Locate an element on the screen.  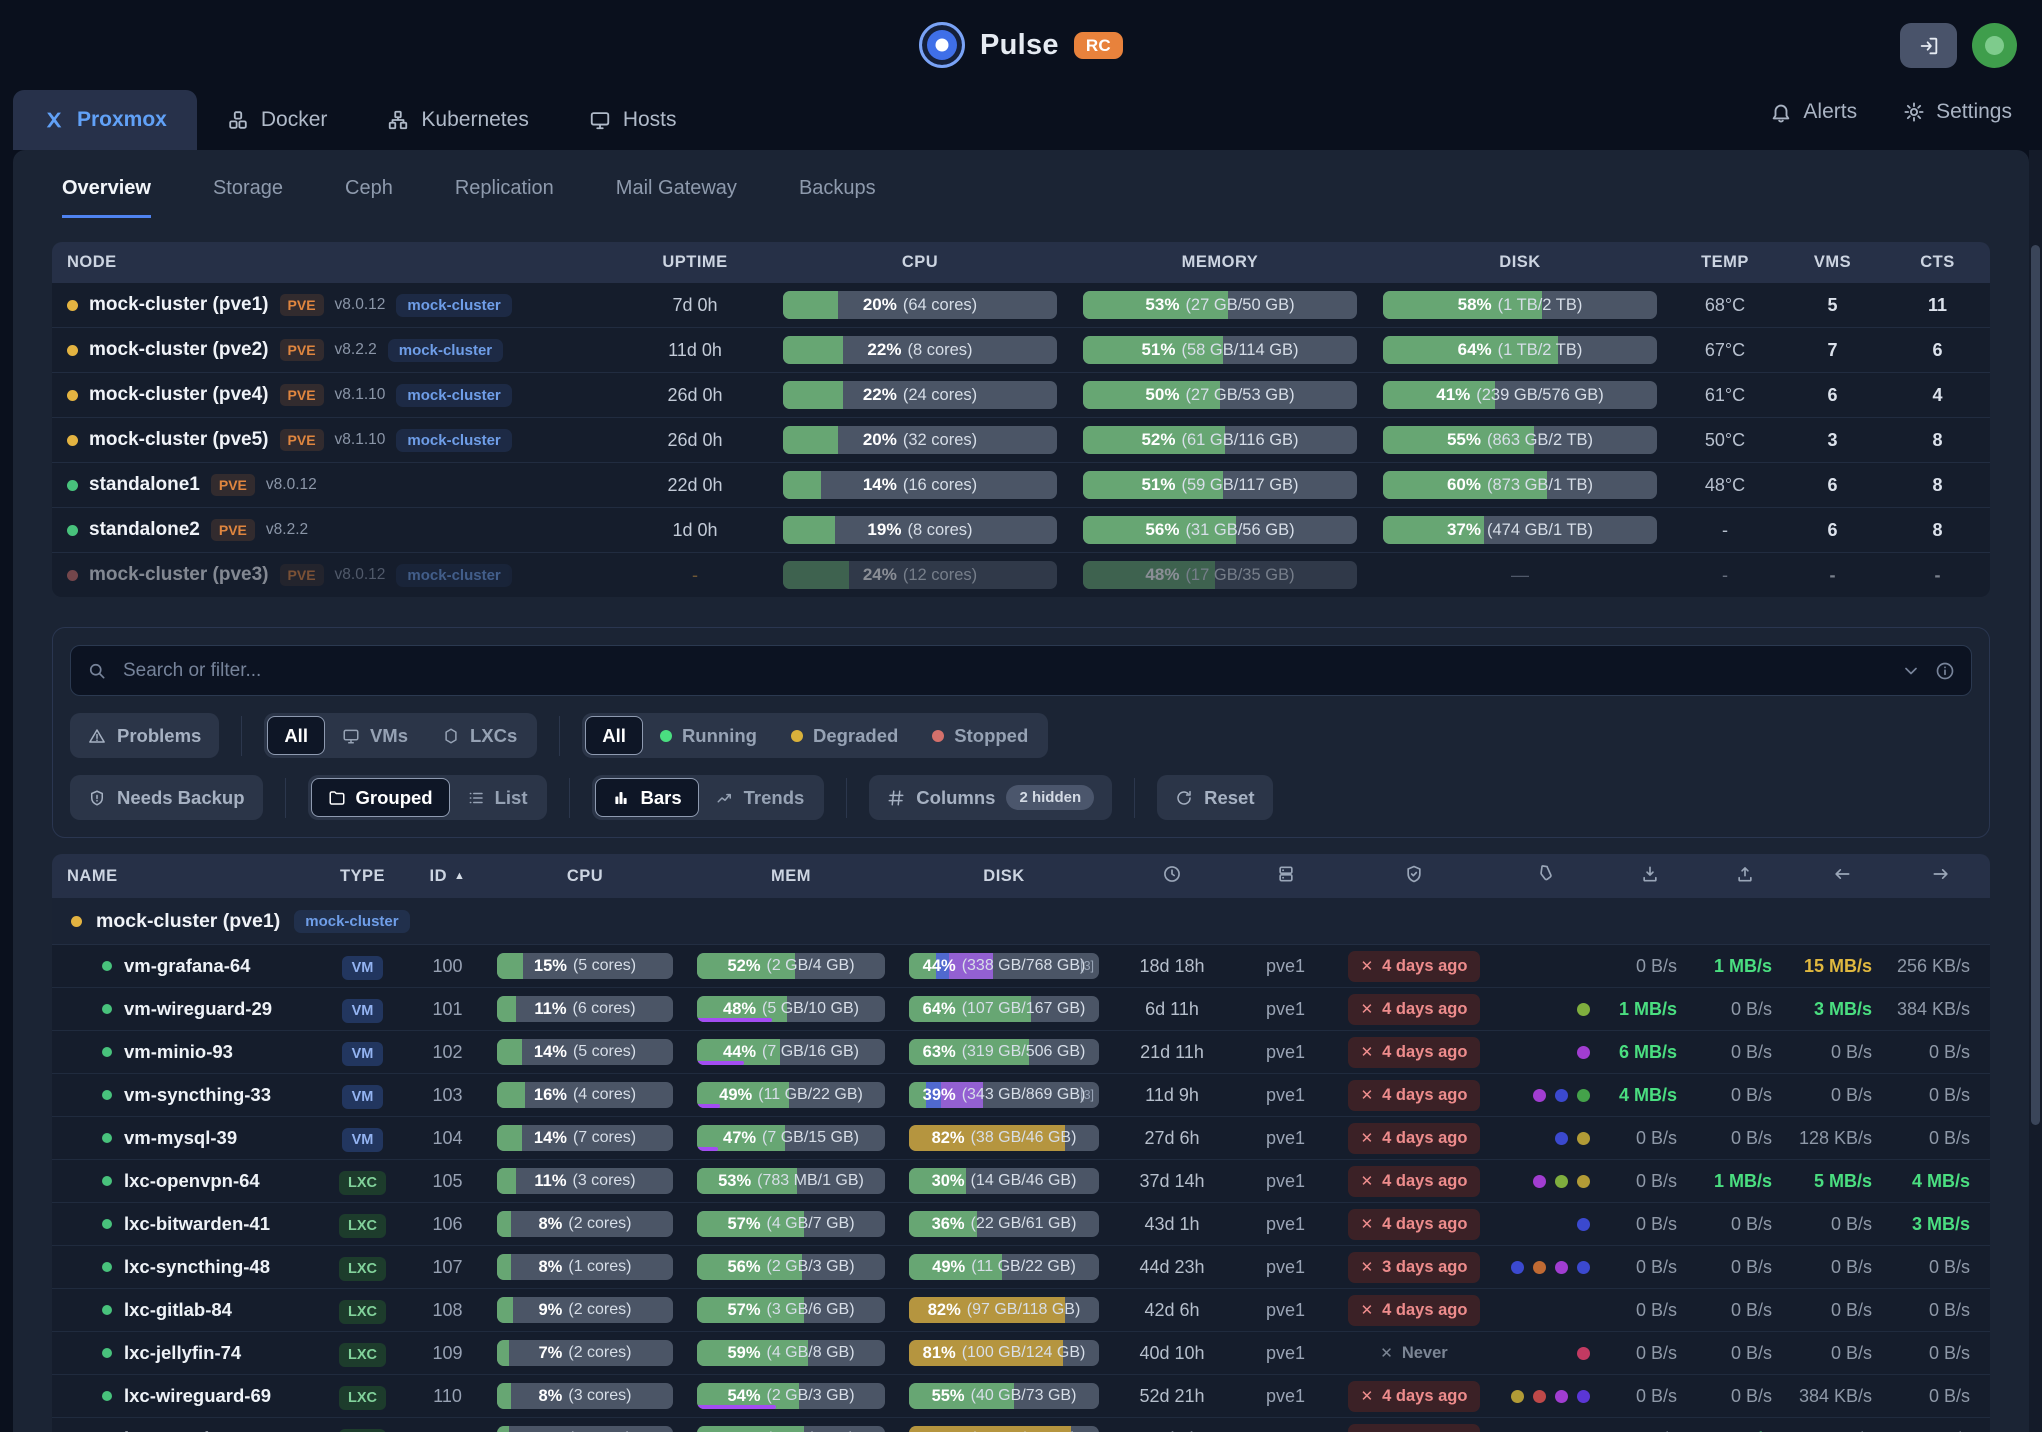
search-input is located at coordinates (1004, 670).